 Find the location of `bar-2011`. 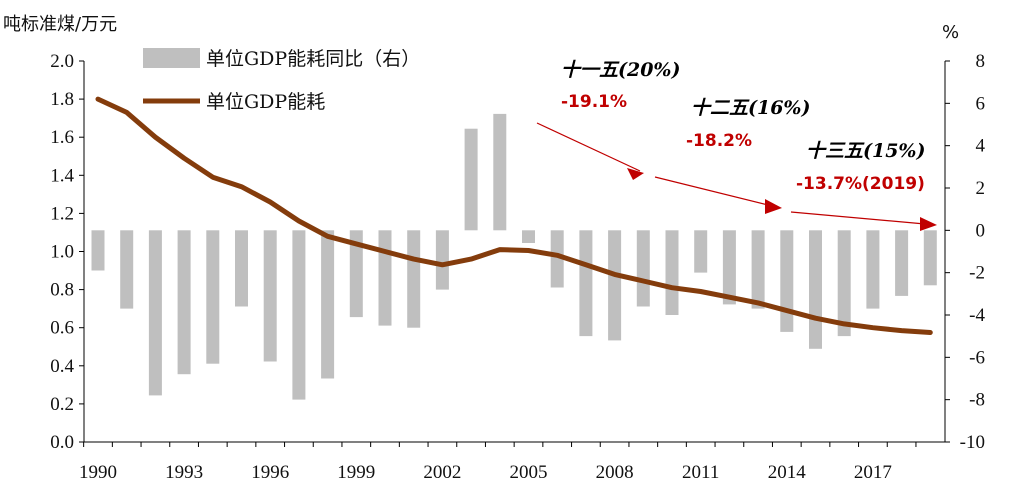

bar-2011 is located at coordinates (701, 251).